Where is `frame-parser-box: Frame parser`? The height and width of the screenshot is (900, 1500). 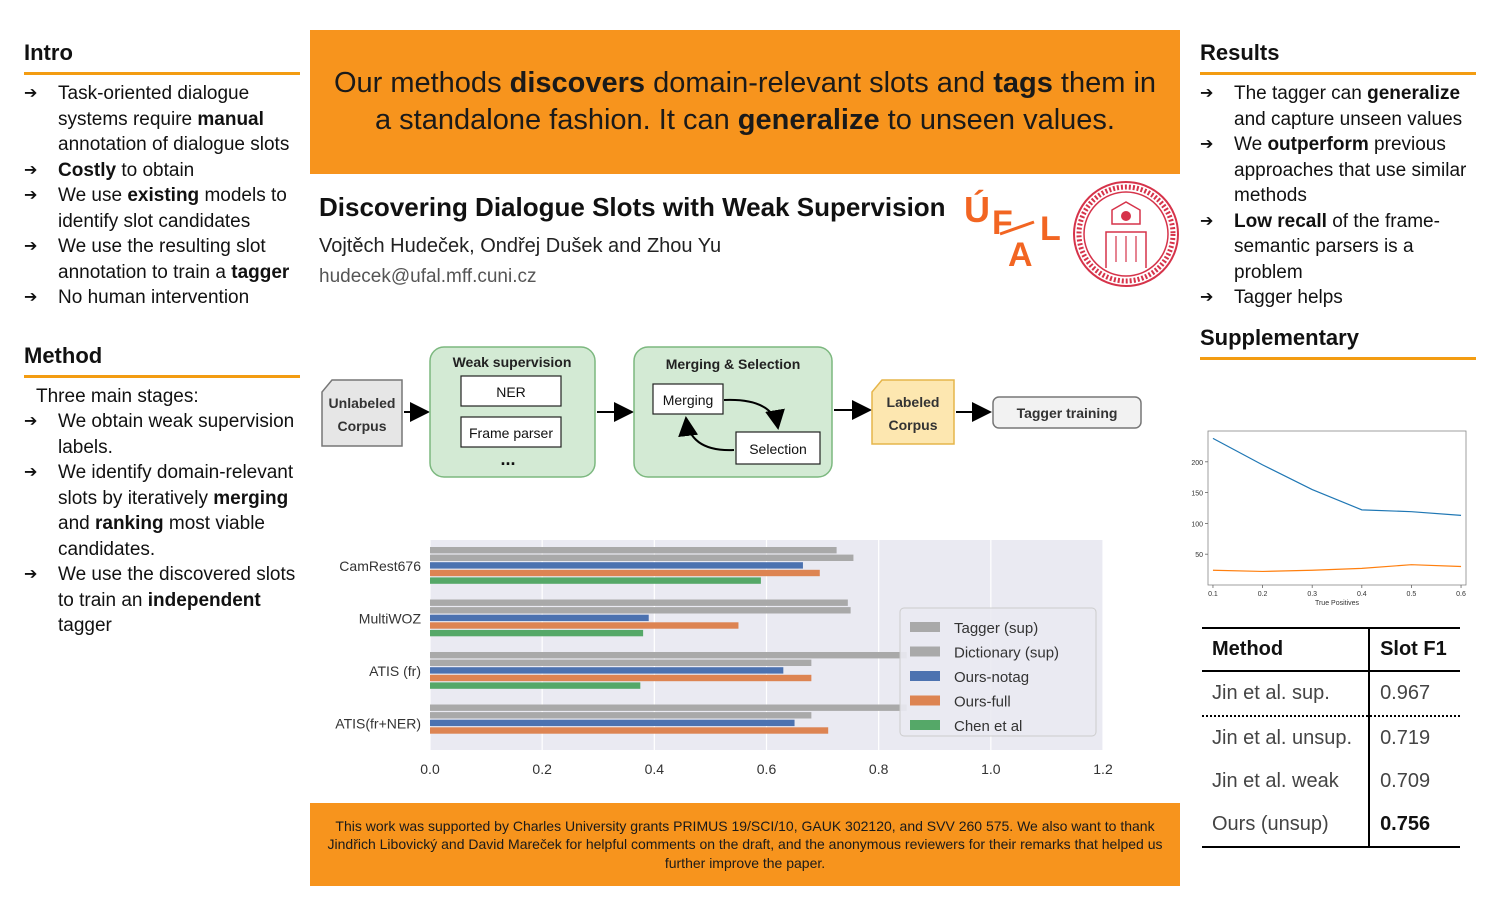
frame-parser-box: Frame parser is located at coordinates (511, 433).